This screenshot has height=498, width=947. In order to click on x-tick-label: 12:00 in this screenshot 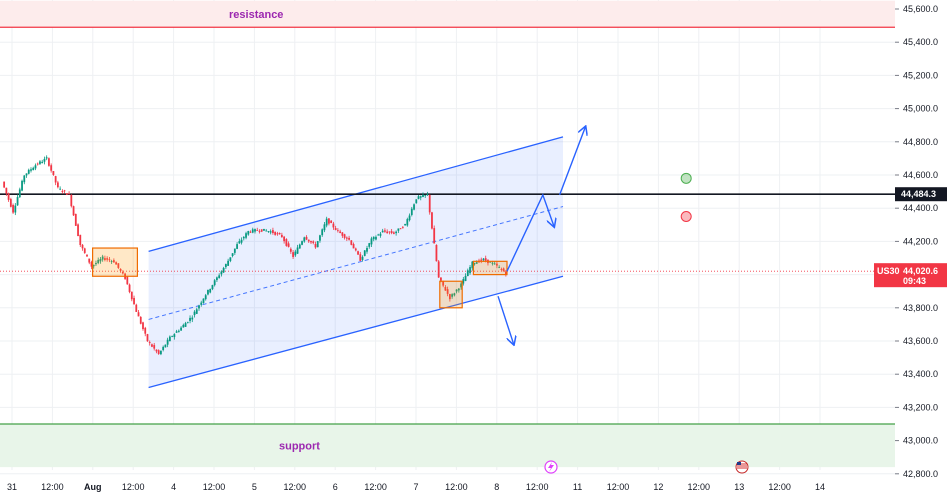, I will do `click(295, 487)`.